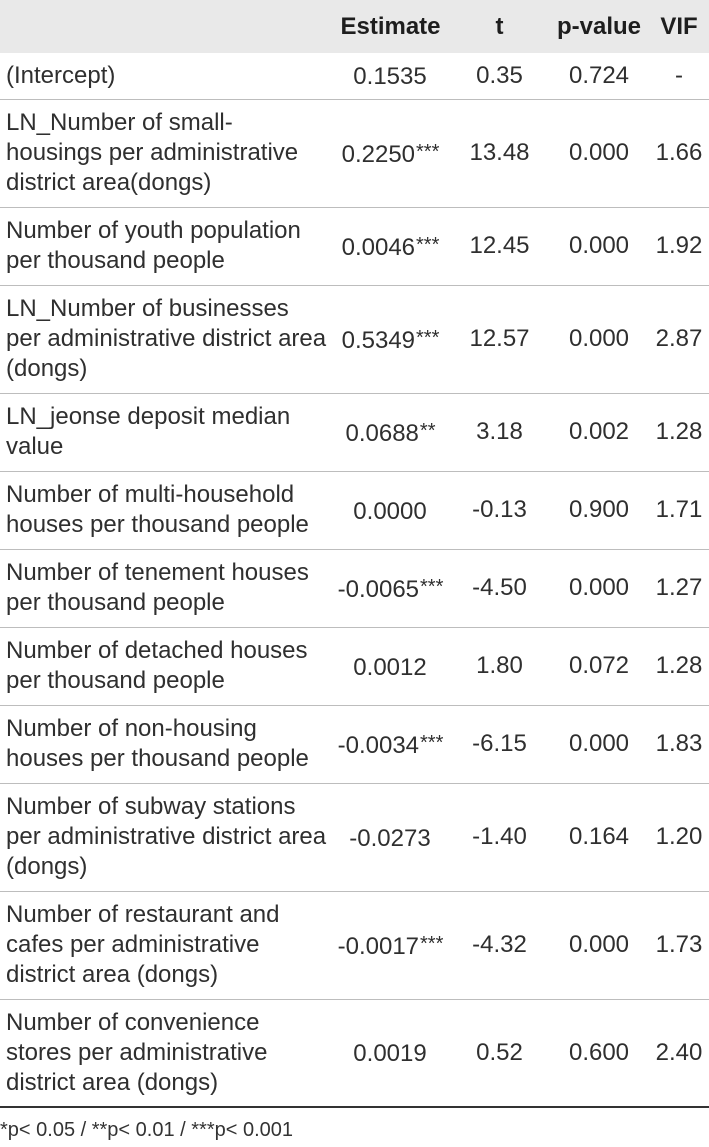 The width and height of the screenshot is (709, 1147). I want to click on vif-cell: 1.73, so click(679, 945).